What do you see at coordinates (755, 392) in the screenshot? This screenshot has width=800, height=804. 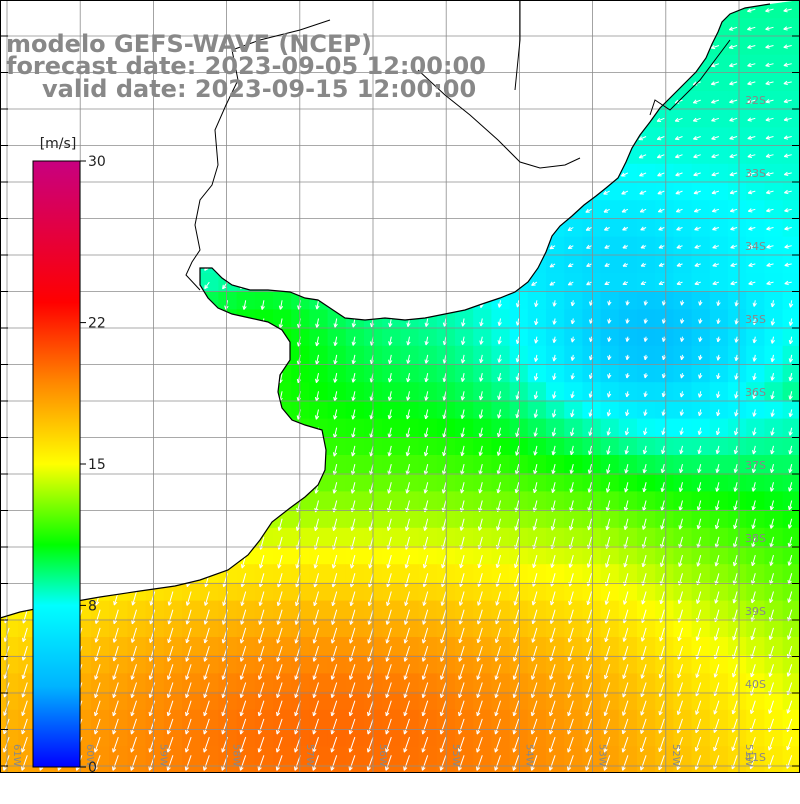 I see `latitude-label: 36S` at bounding box center [755, 392].